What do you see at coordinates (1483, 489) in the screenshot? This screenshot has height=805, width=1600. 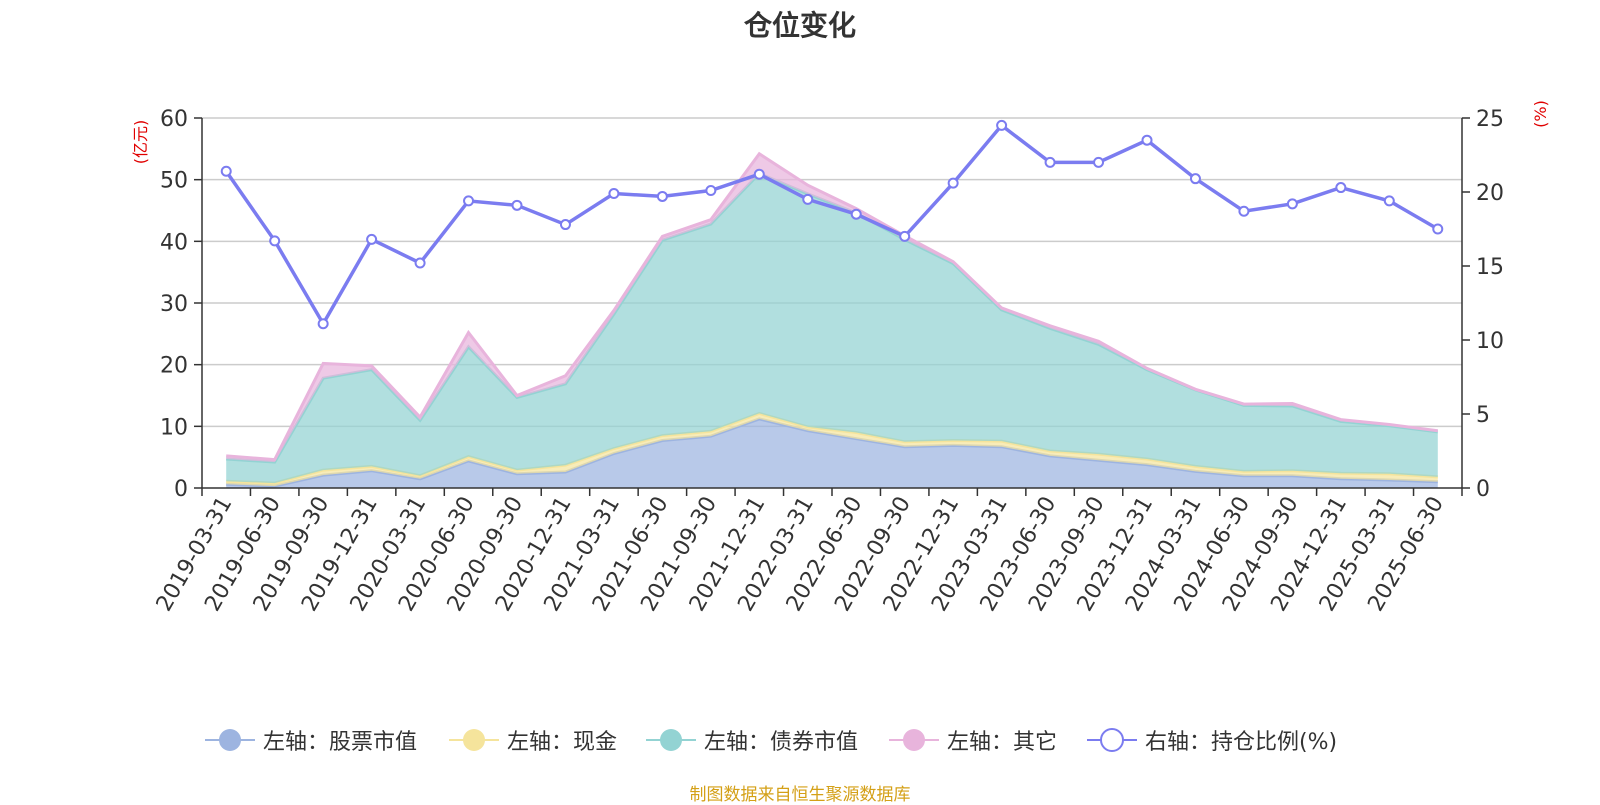 I see `right-tick-label-0: 0` at bounding box center [1483, 489].